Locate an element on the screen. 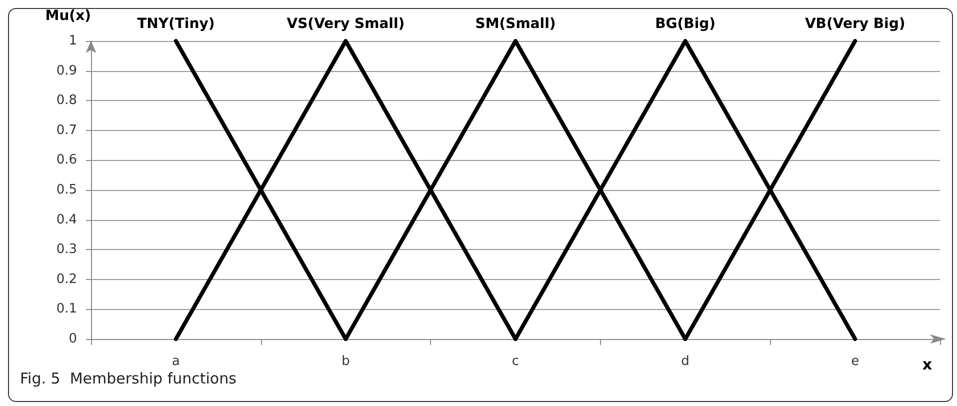 This screenshot has width=957, height=406. series-label: TNY(Tiny) is located at coordinates (176, 24).